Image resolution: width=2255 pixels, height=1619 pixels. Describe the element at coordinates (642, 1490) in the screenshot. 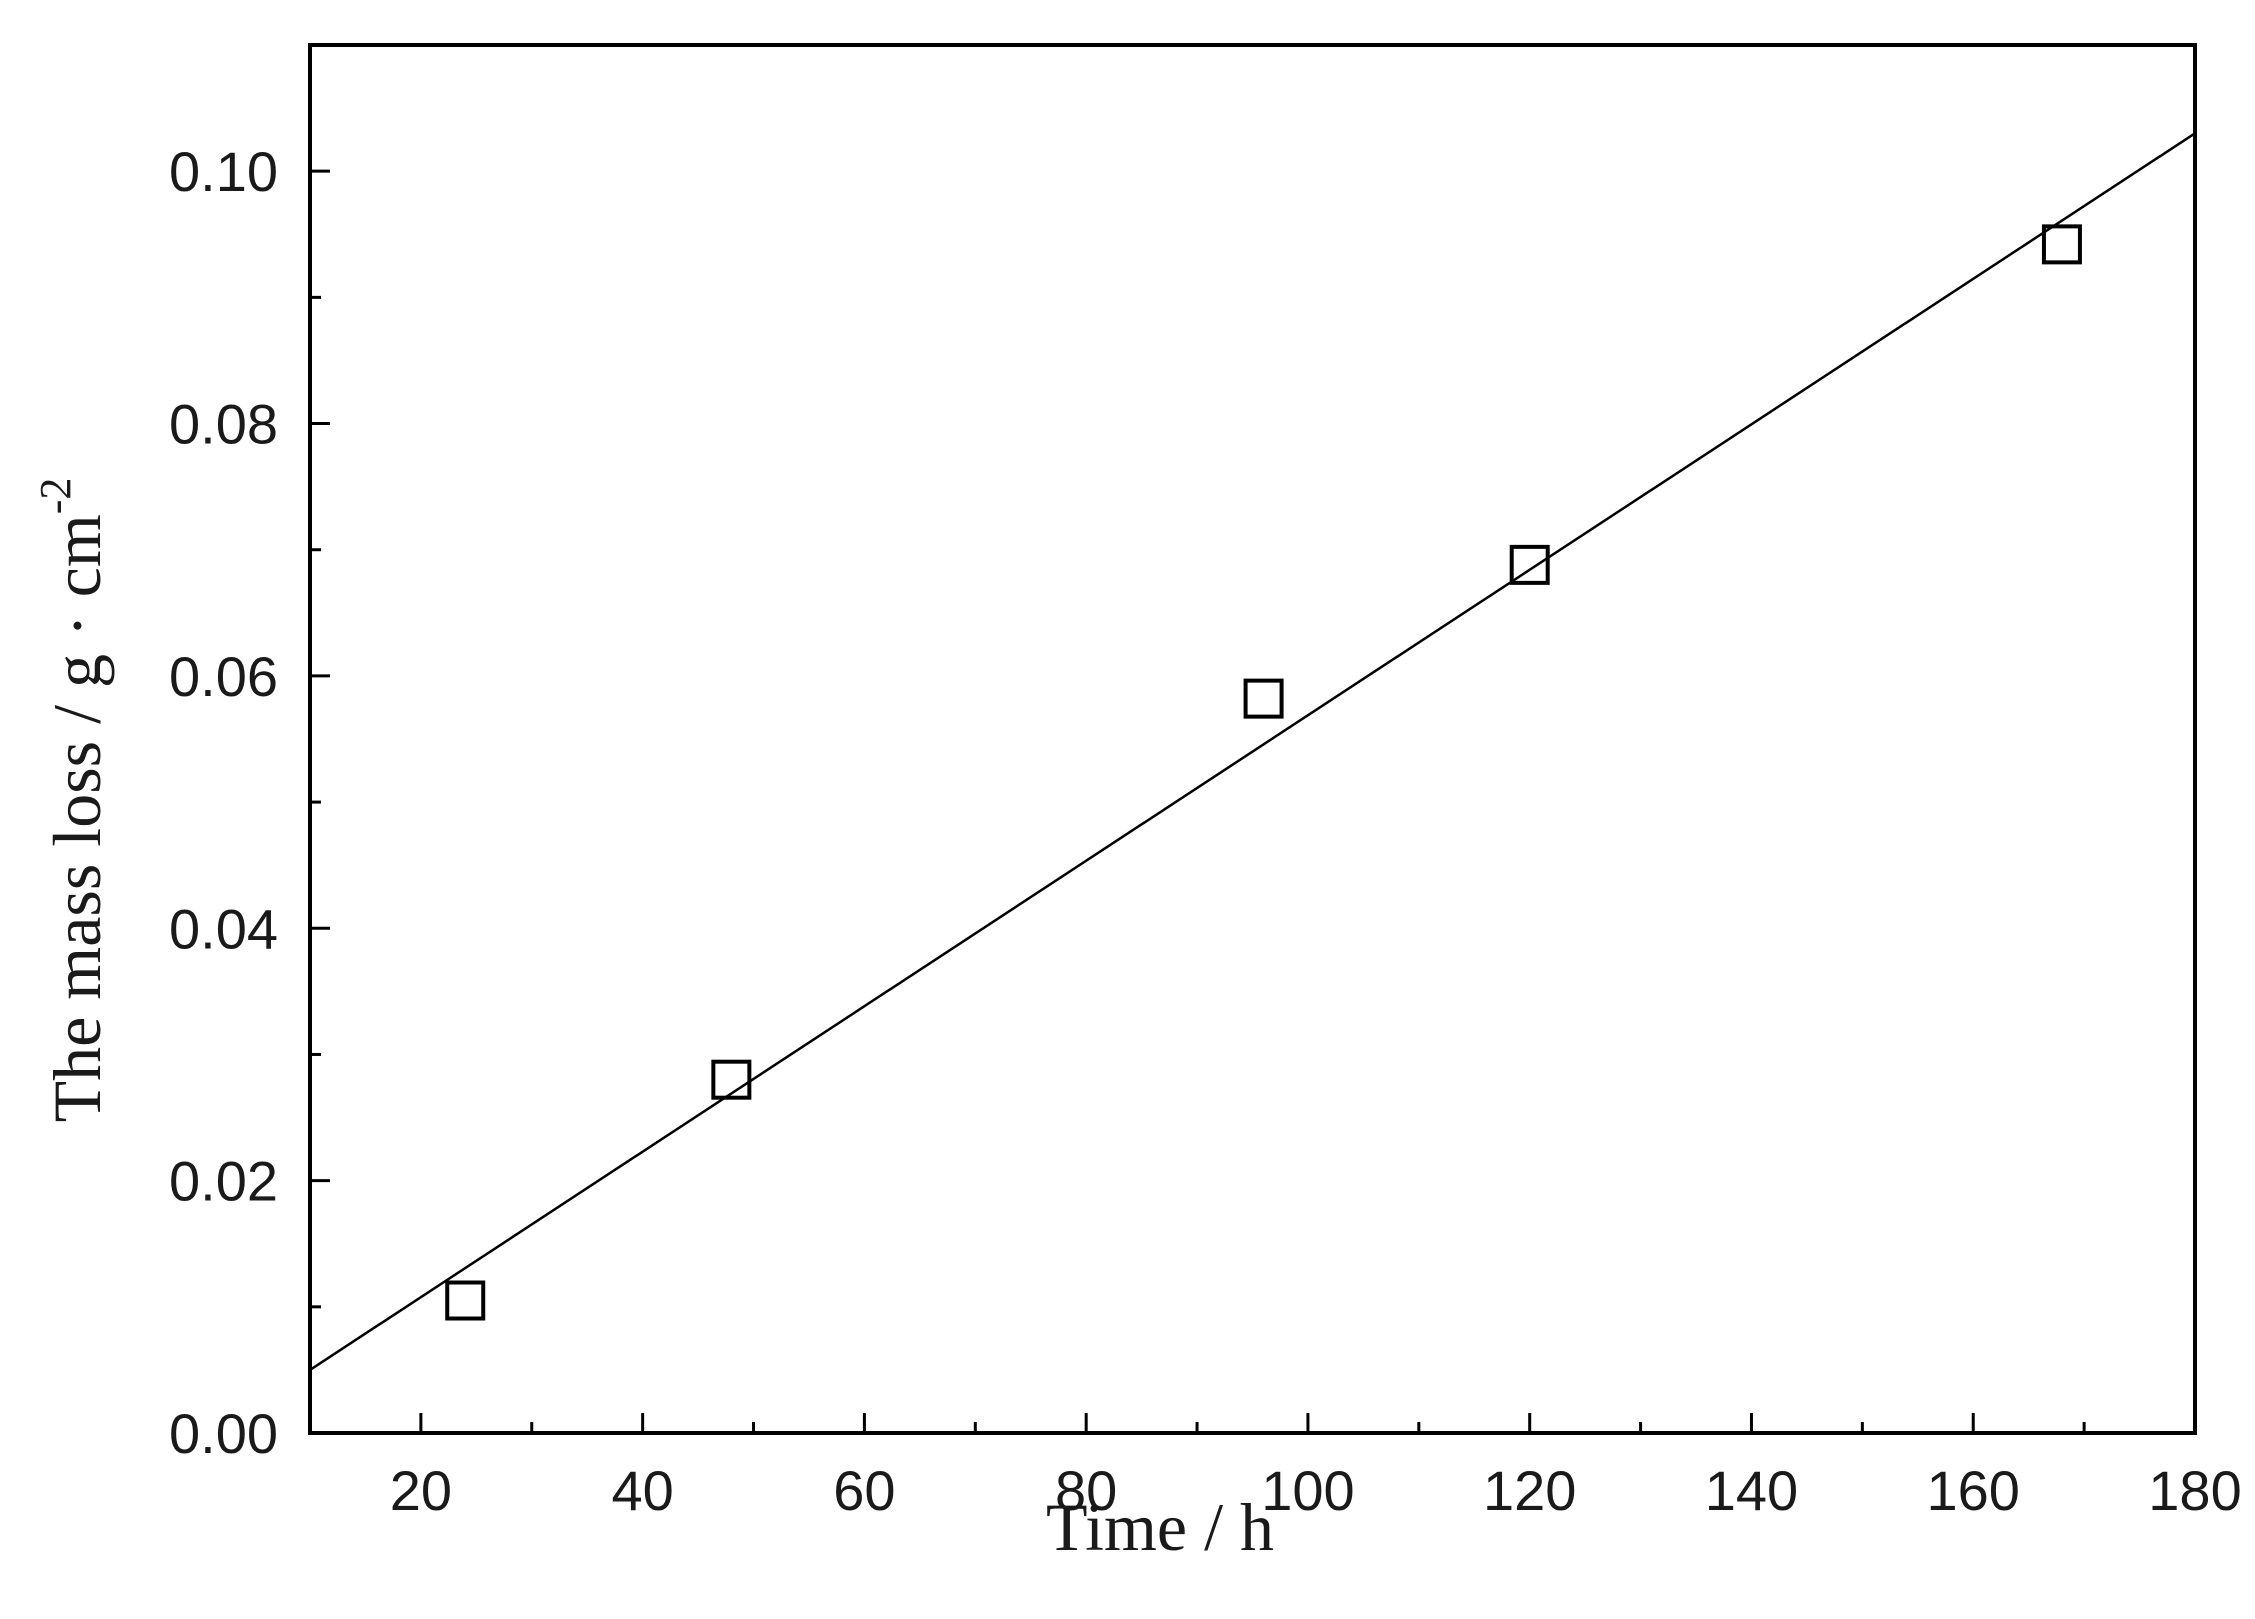

I see `x-tick-label: 40` at that location.